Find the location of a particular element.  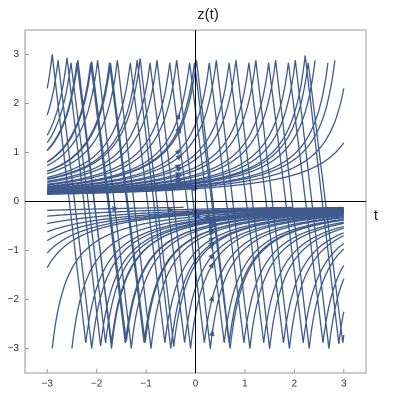

x-tick-label: −2 is located at coordinates (97, 384).